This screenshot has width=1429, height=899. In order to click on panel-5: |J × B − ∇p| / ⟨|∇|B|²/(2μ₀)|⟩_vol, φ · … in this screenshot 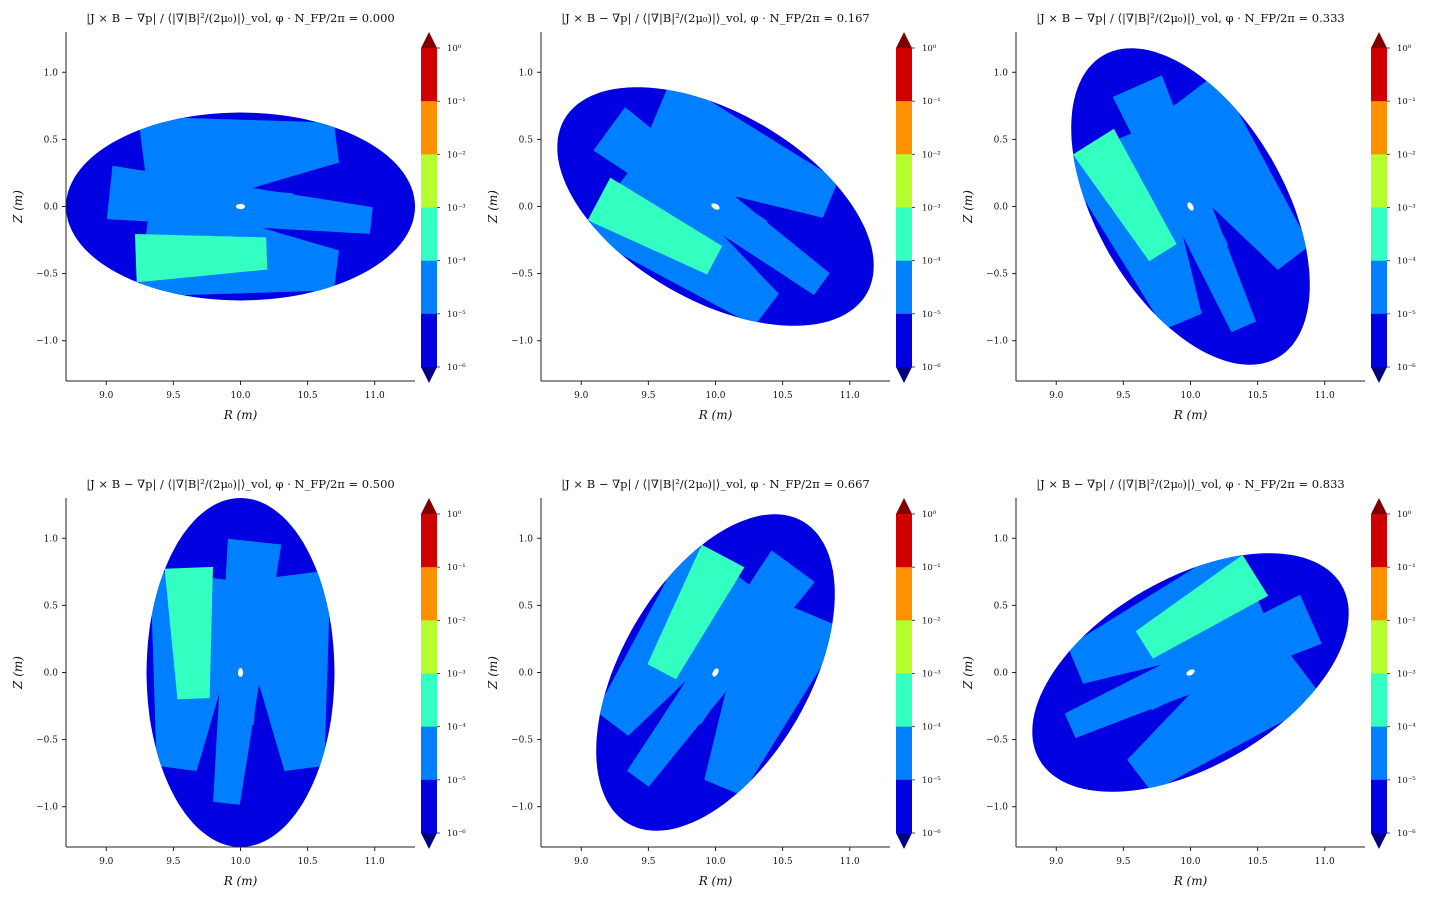, I will do `click(713, 682)`.